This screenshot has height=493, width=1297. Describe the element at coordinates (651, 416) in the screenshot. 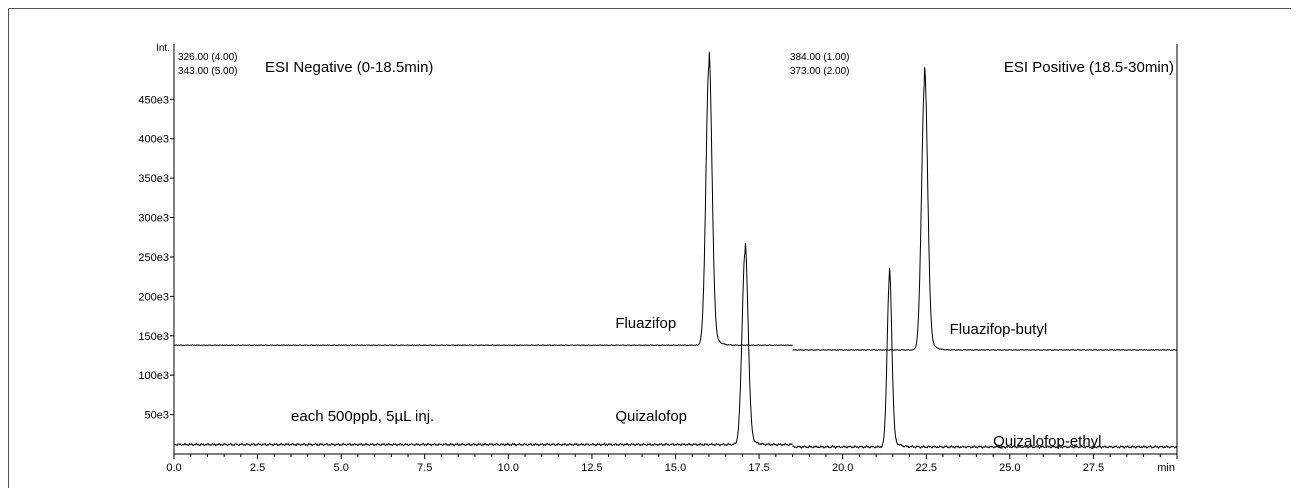

I see `annotation-label: Quizalofop` at that location.